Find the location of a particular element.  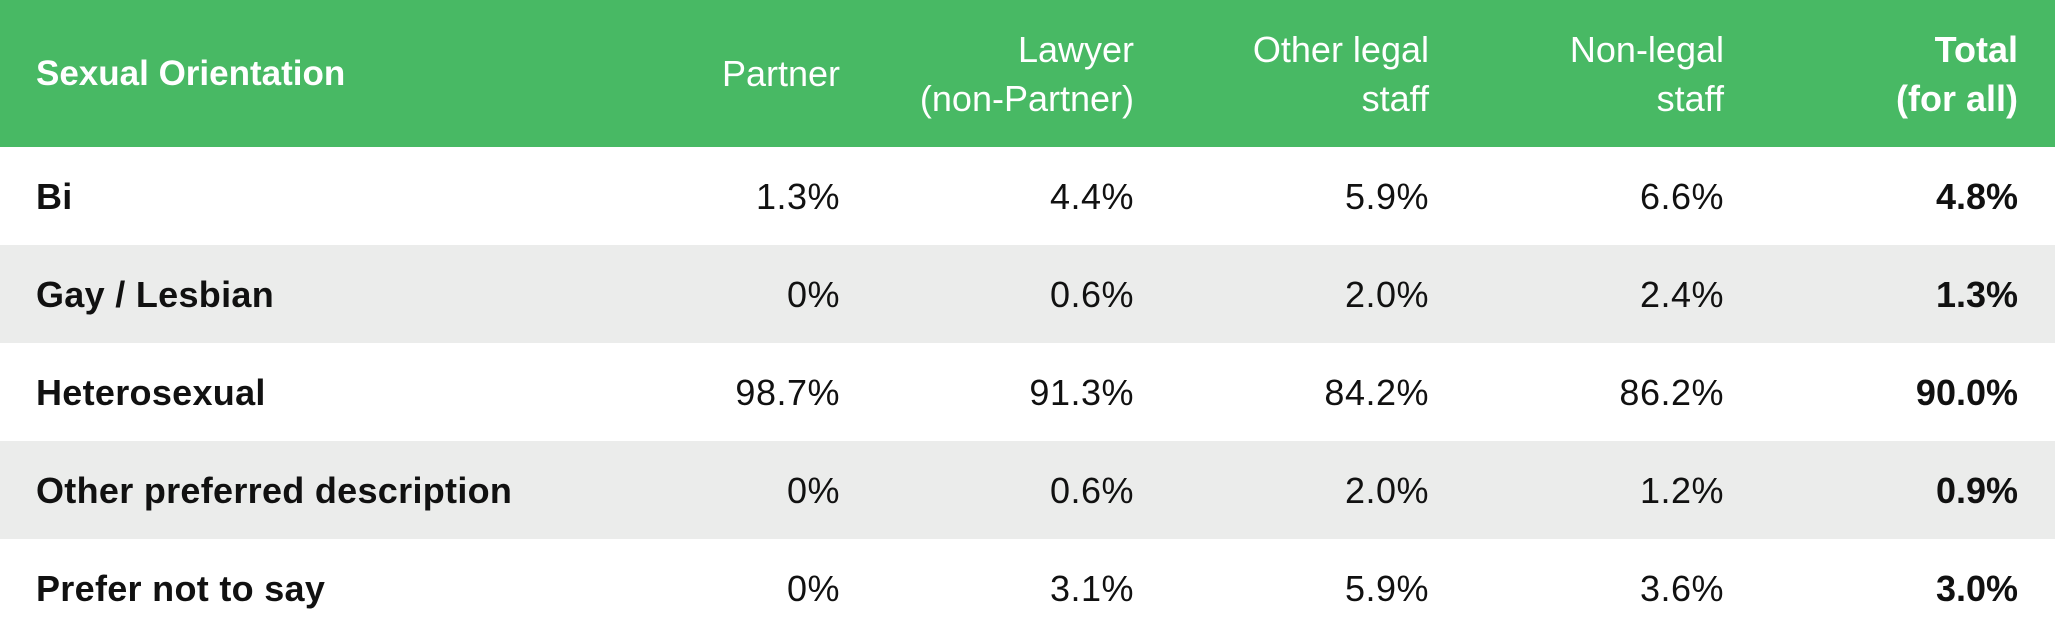

row-label: Other preferred description is located at coordinates (274, 490).